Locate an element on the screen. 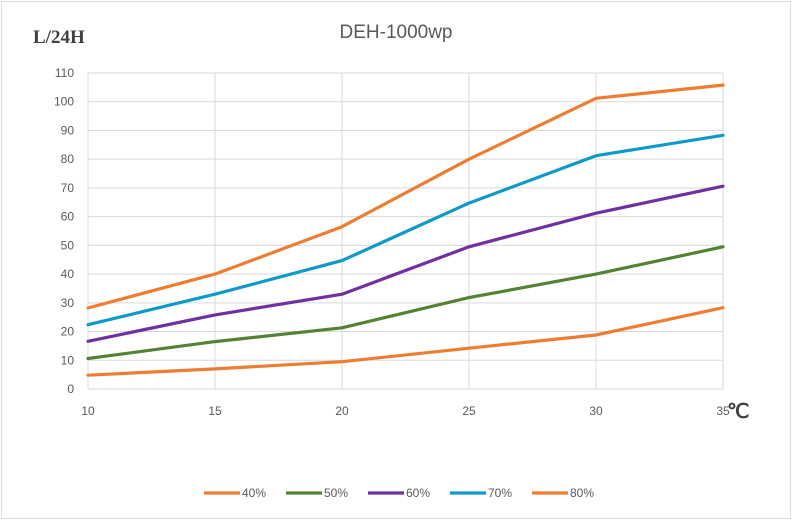  legend-label: 60% is located at coordinates (418, 493).